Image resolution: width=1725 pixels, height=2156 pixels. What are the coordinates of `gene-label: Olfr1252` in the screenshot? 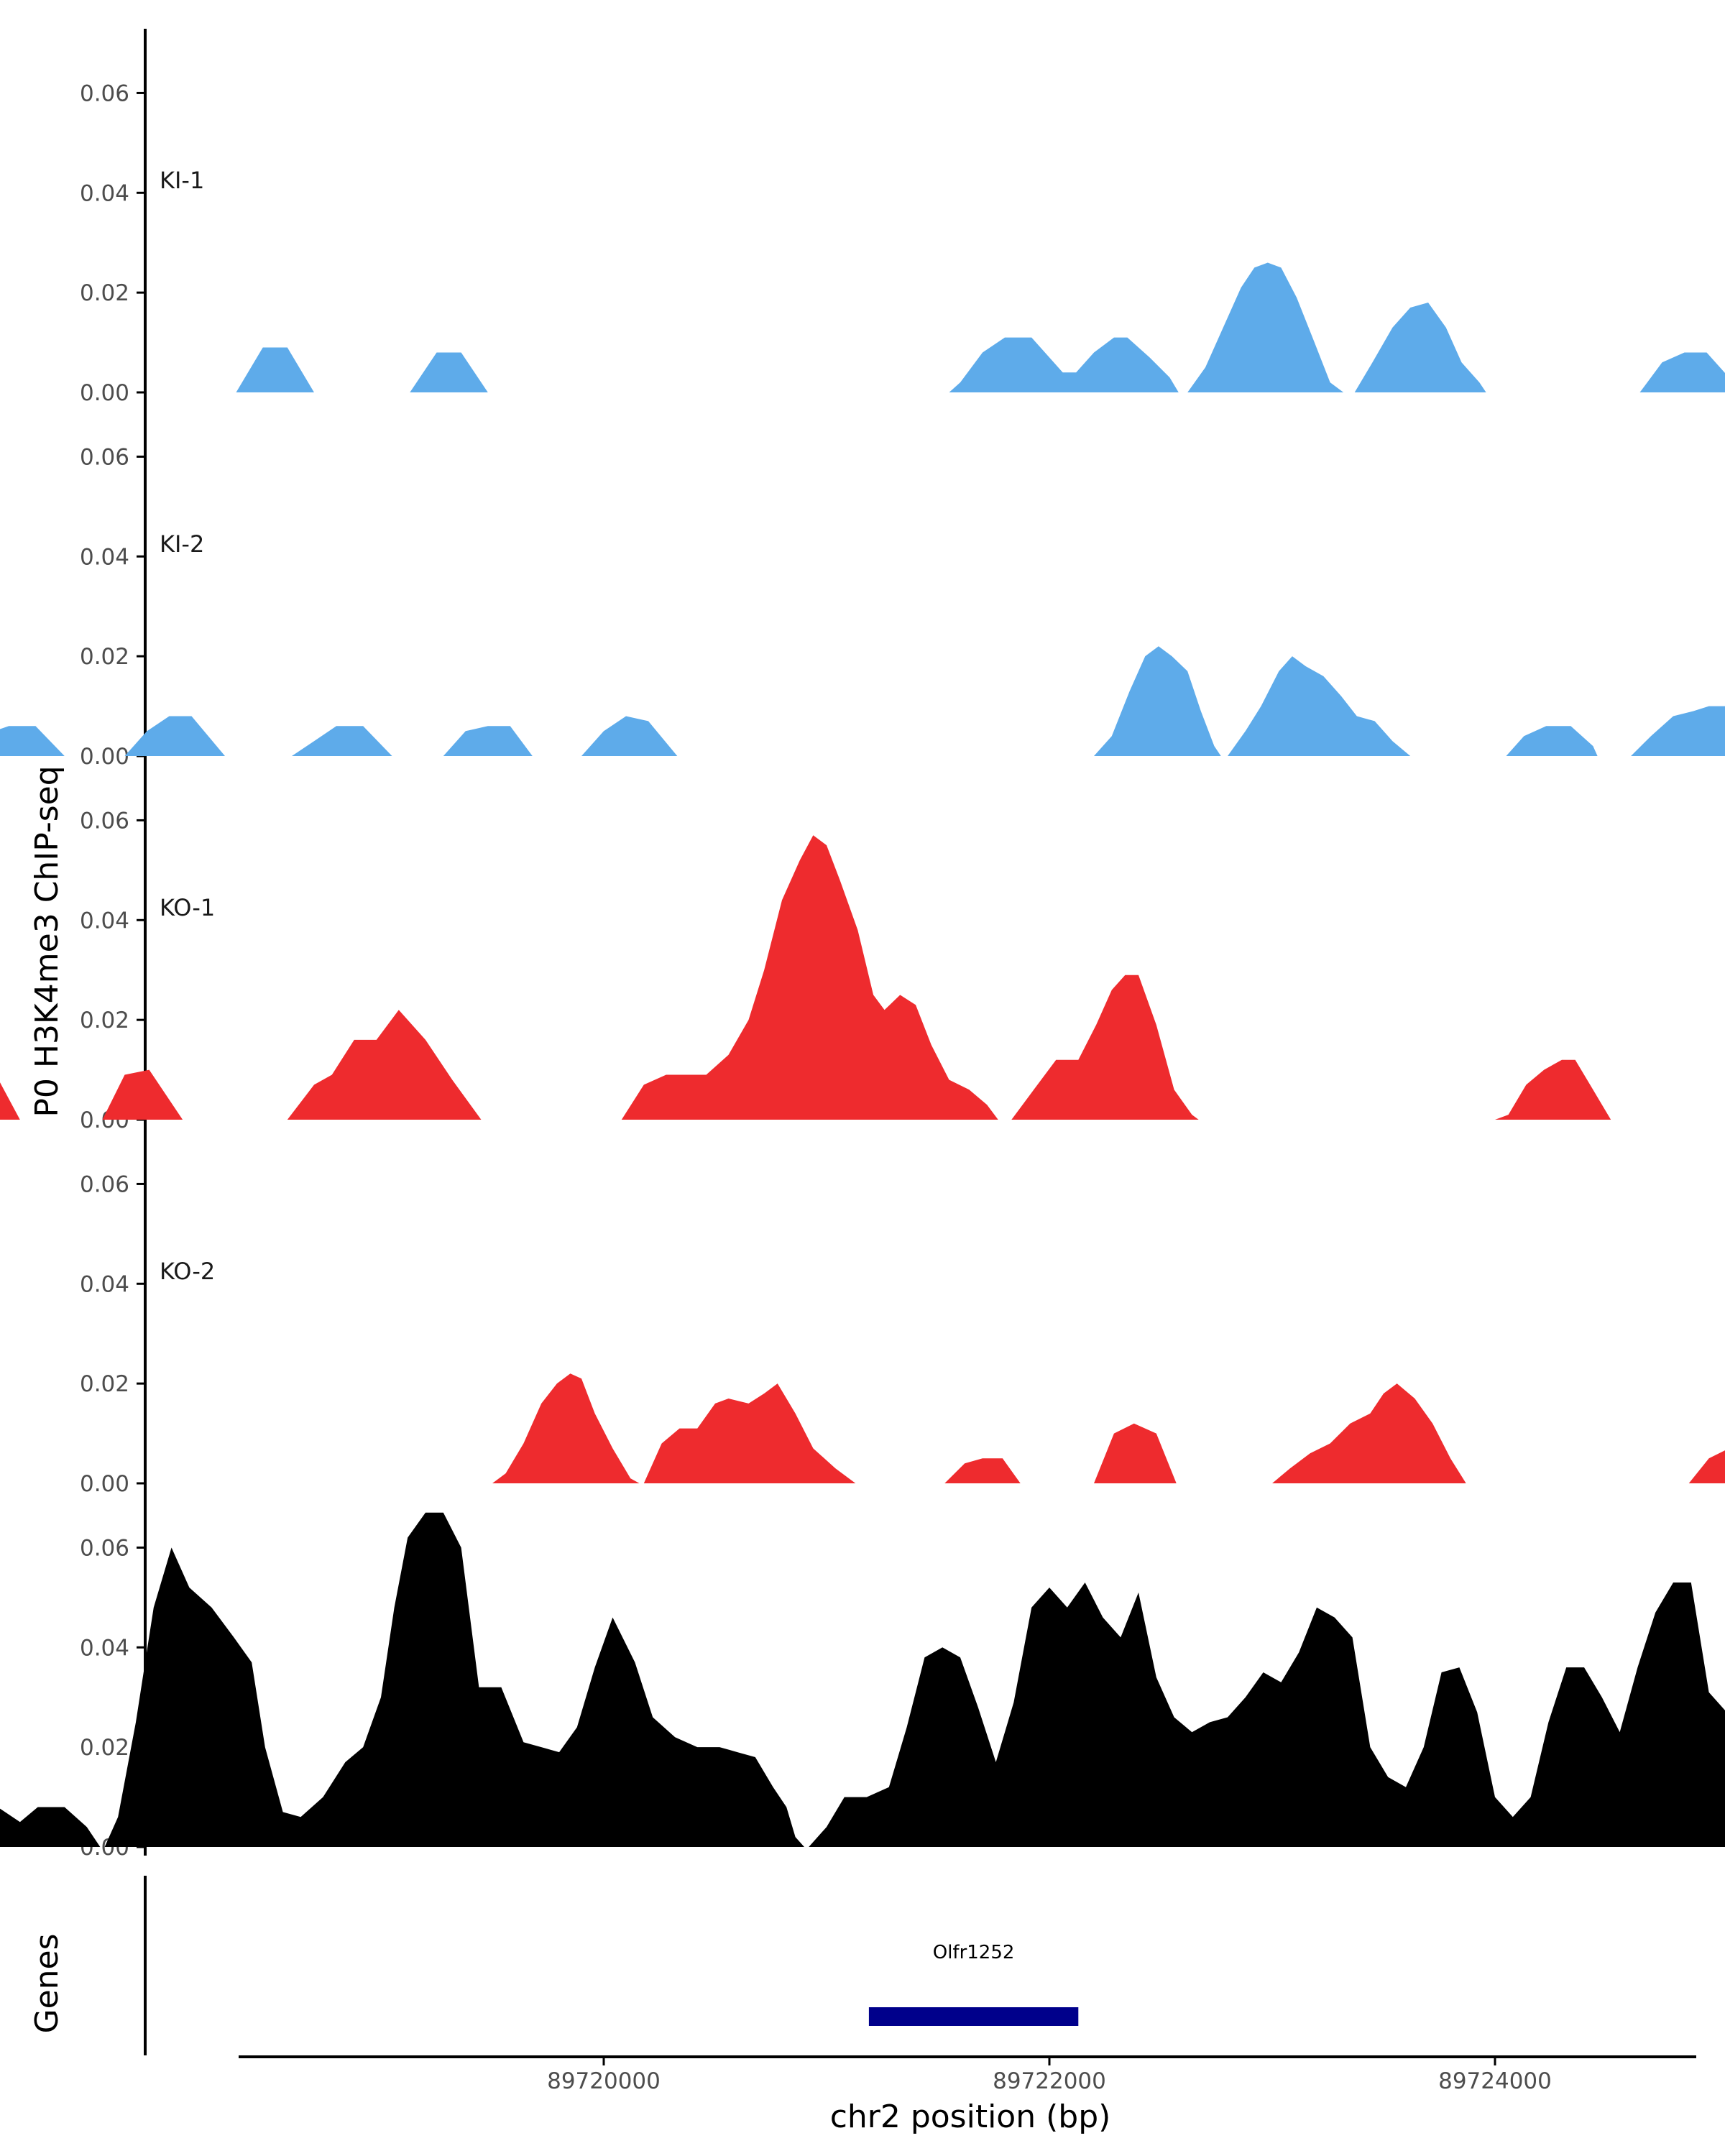 It's located at (974, 1952).